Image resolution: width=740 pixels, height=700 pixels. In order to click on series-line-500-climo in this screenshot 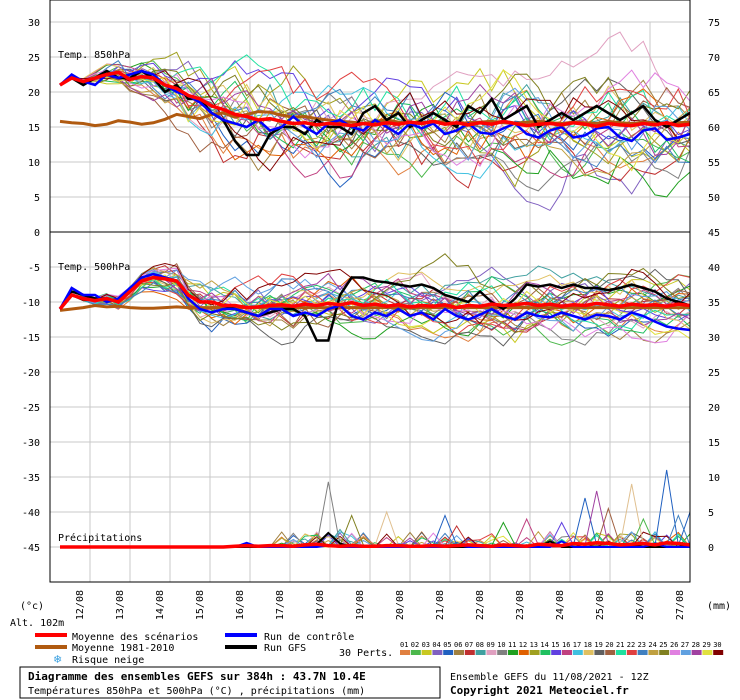, I will do `click(374, 307)`.